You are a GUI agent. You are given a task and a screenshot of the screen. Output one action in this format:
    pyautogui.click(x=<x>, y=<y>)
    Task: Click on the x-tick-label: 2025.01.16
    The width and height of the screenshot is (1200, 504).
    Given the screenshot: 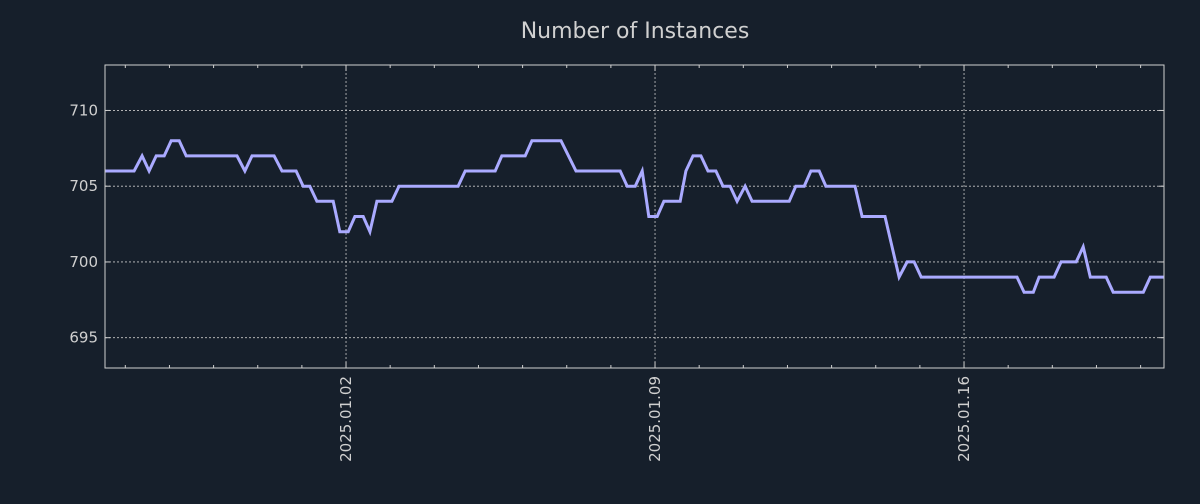 What is the action you would take?
    pyautogui.click(x=964, y=419)
    